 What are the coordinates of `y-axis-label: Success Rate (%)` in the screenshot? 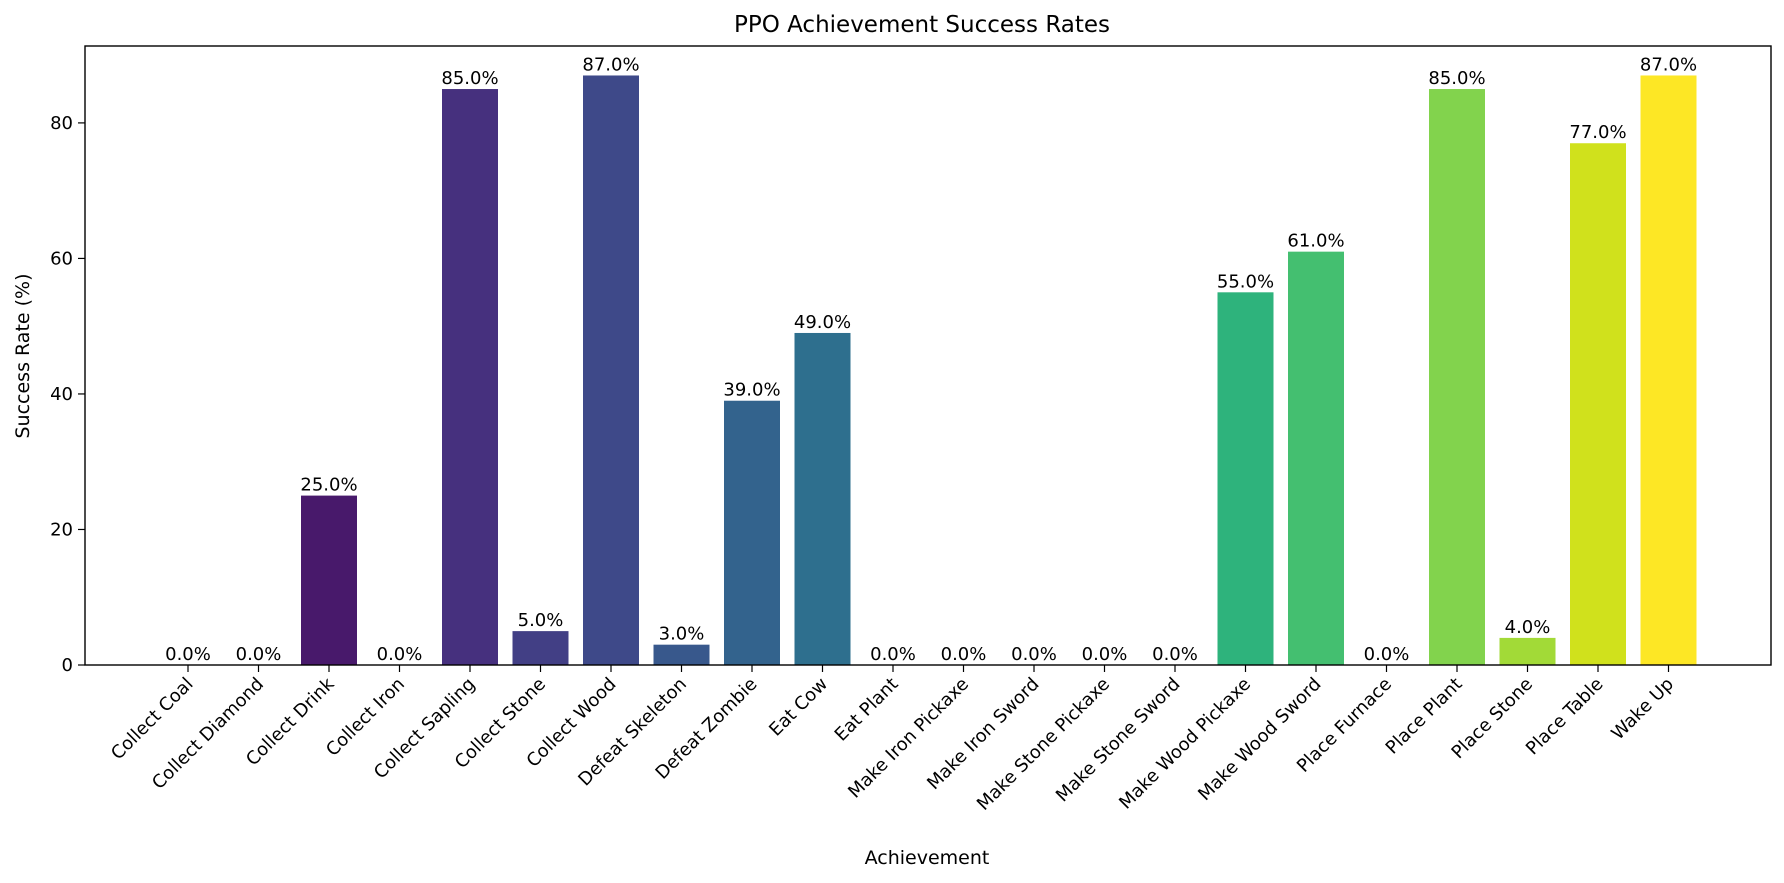 It's located at (23, 355).